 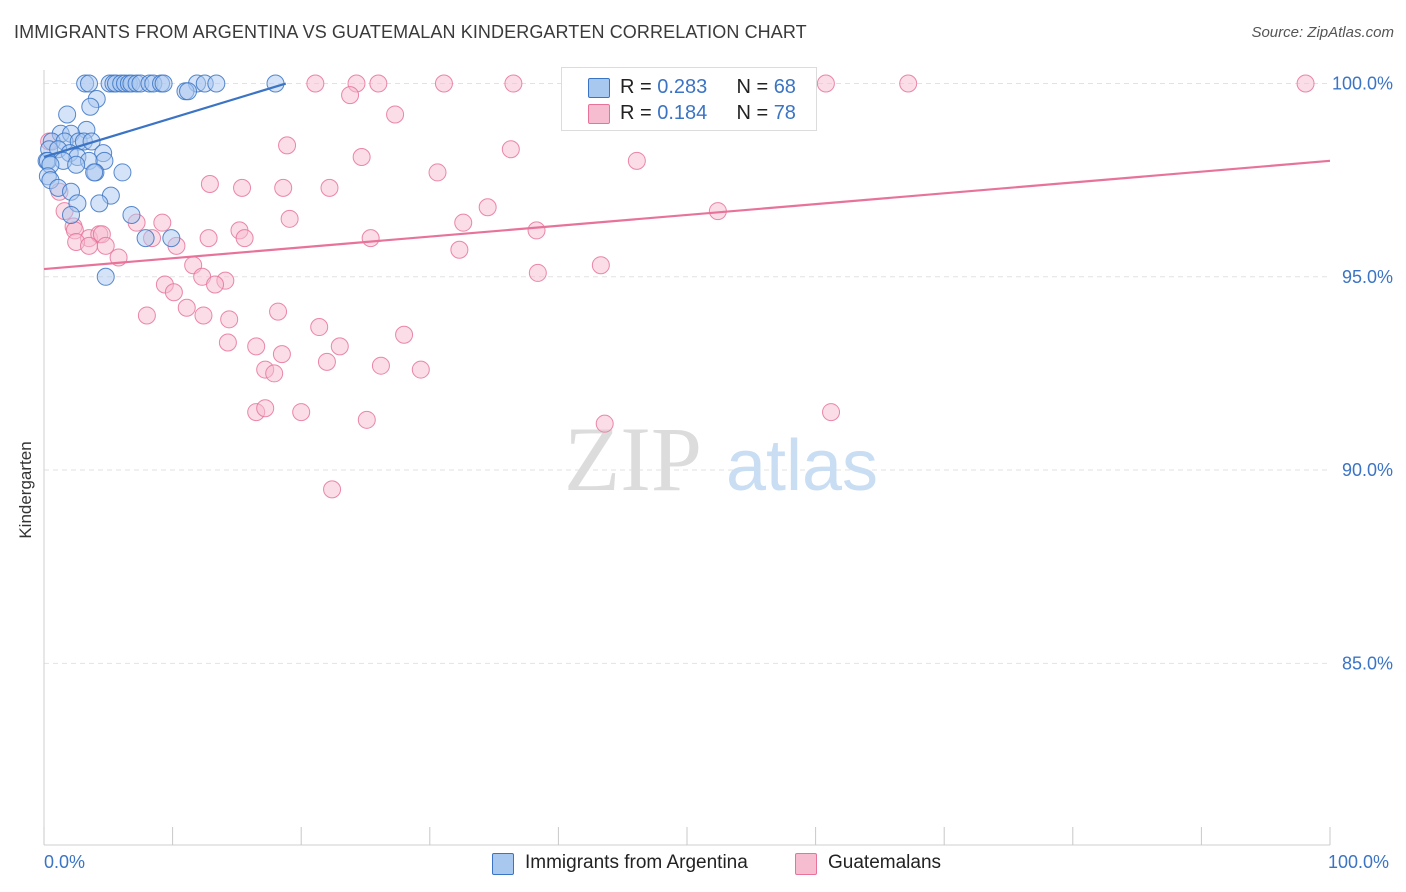 I want to click on y-axis-label: Kindergarten, so click(x=25, y=490).